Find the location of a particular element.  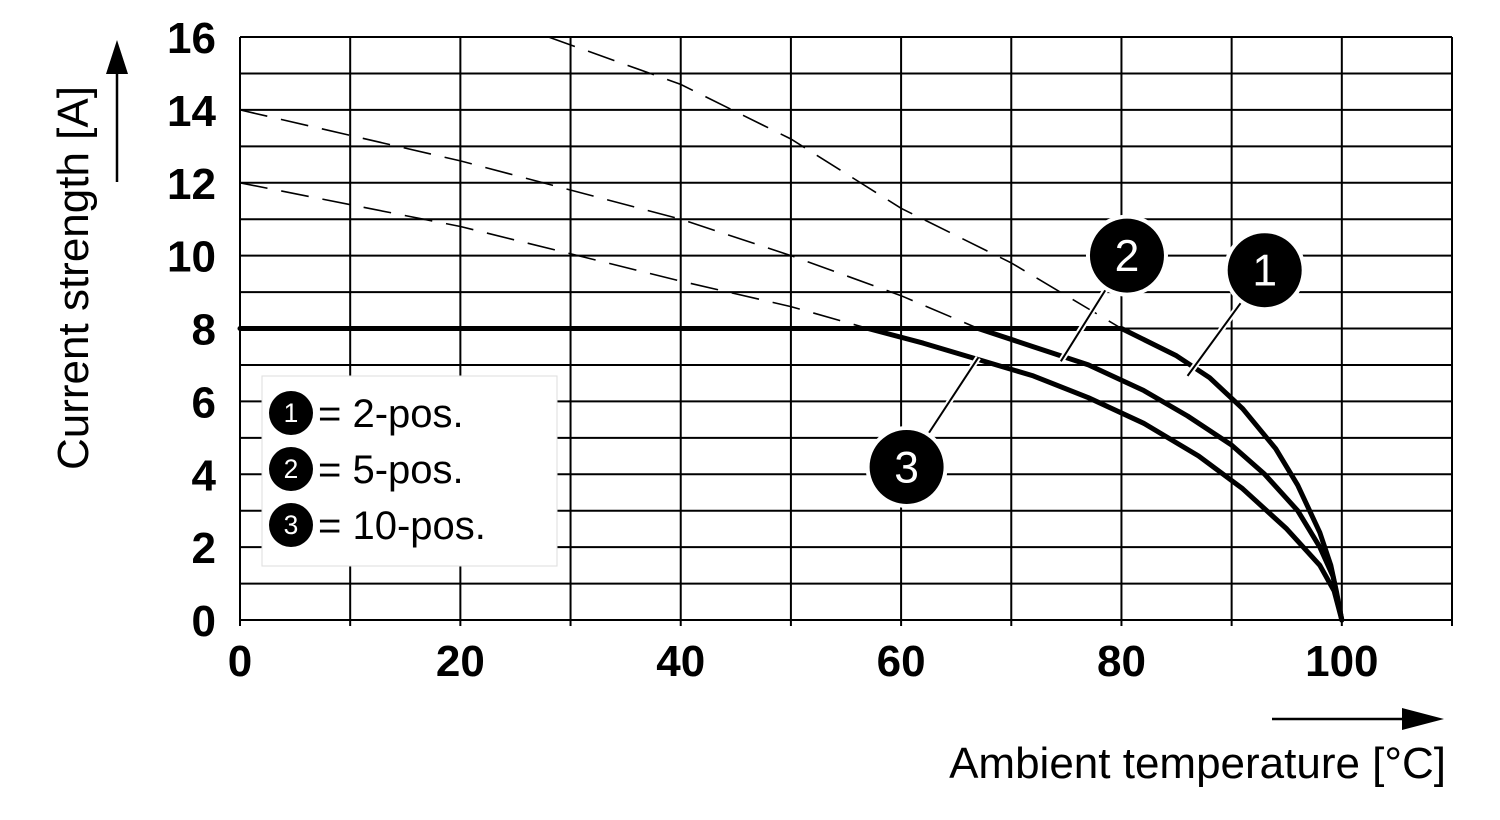

y-tick-label: 2 is located at coordinates (204, 548).